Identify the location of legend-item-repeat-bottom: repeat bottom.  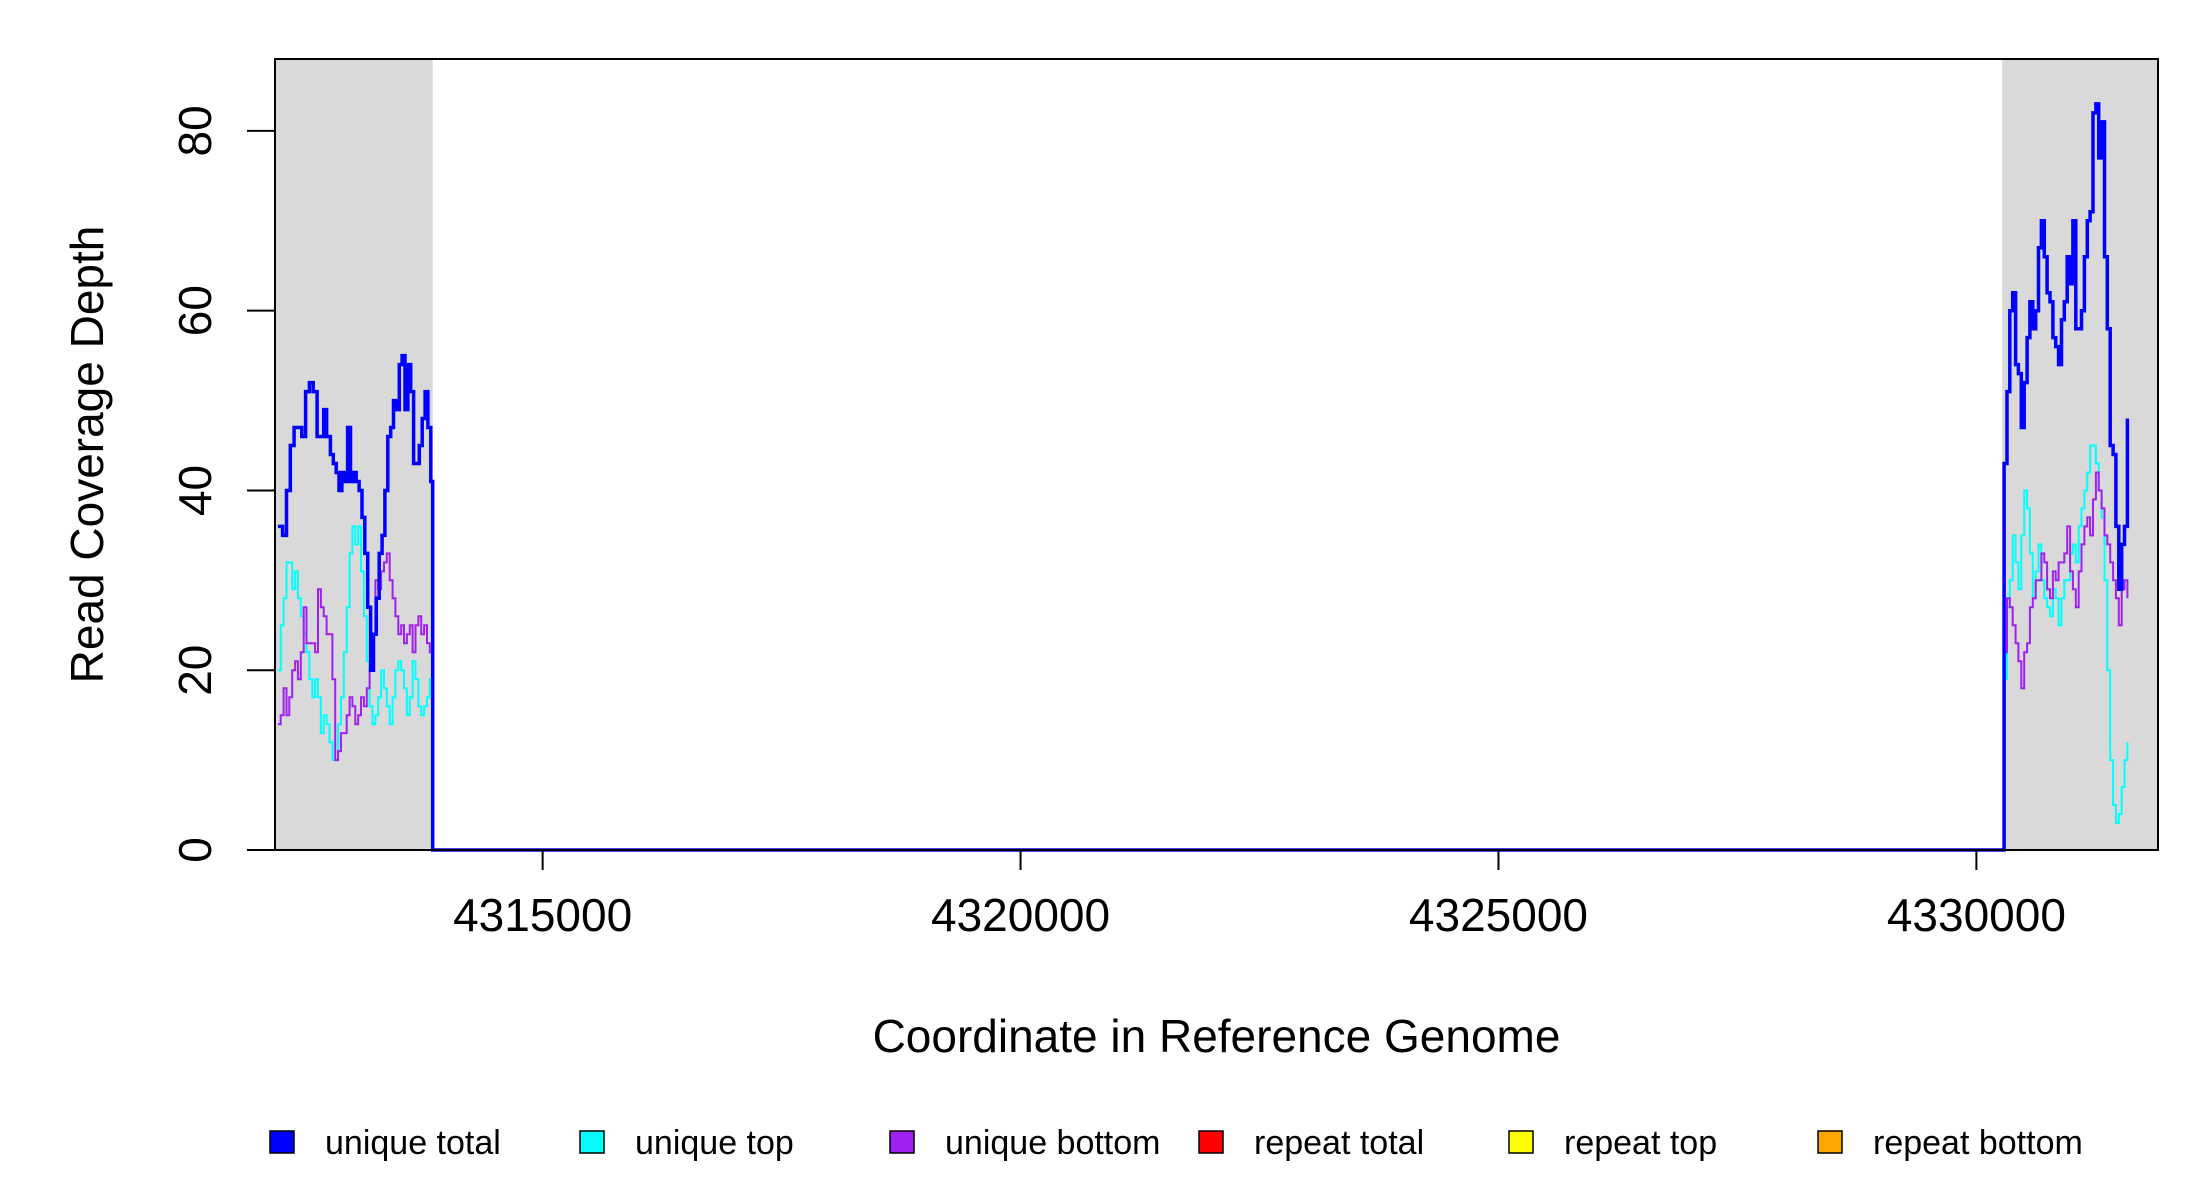
(1950, 1143).